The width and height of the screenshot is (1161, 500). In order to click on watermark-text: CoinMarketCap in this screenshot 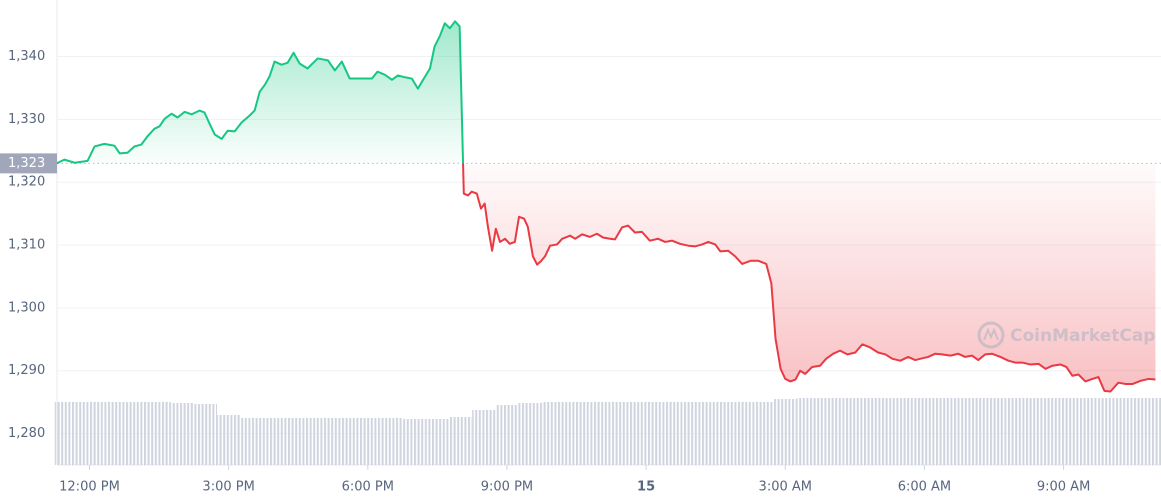, I will do `click(1082, 336)`.